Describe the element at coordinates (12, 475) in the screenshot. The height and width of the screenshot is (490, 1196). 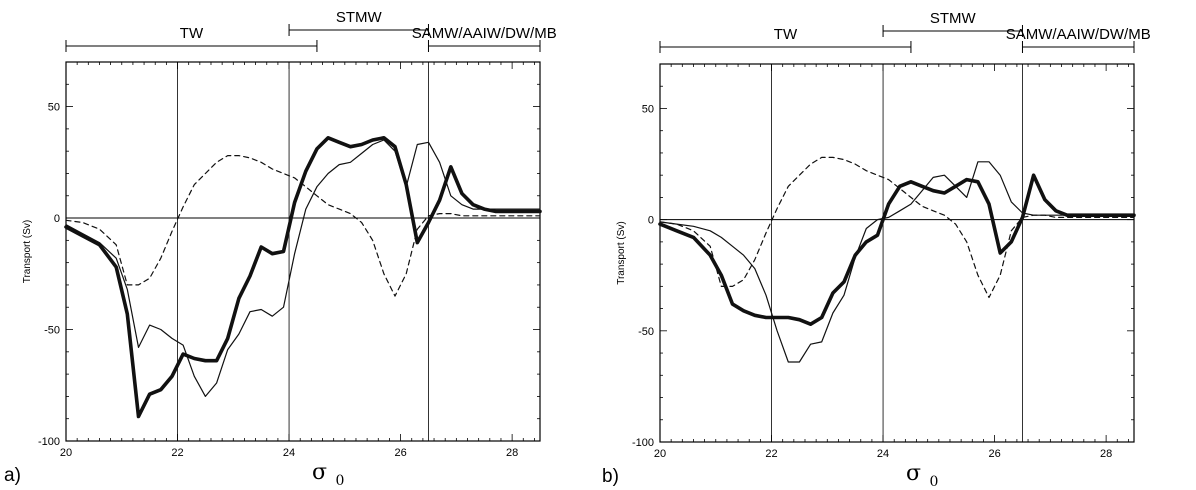
I see `panel-letter: a)` at that location.